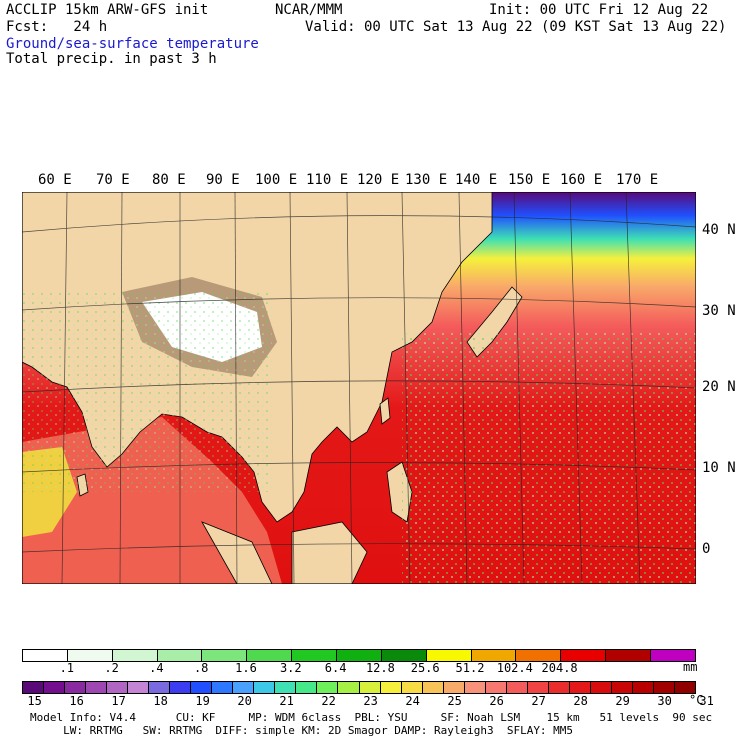  What do you see at coordinates (55, 180) in the screenshot?
I see `longitude-label: 60 E` at bounding box center [55, 180].